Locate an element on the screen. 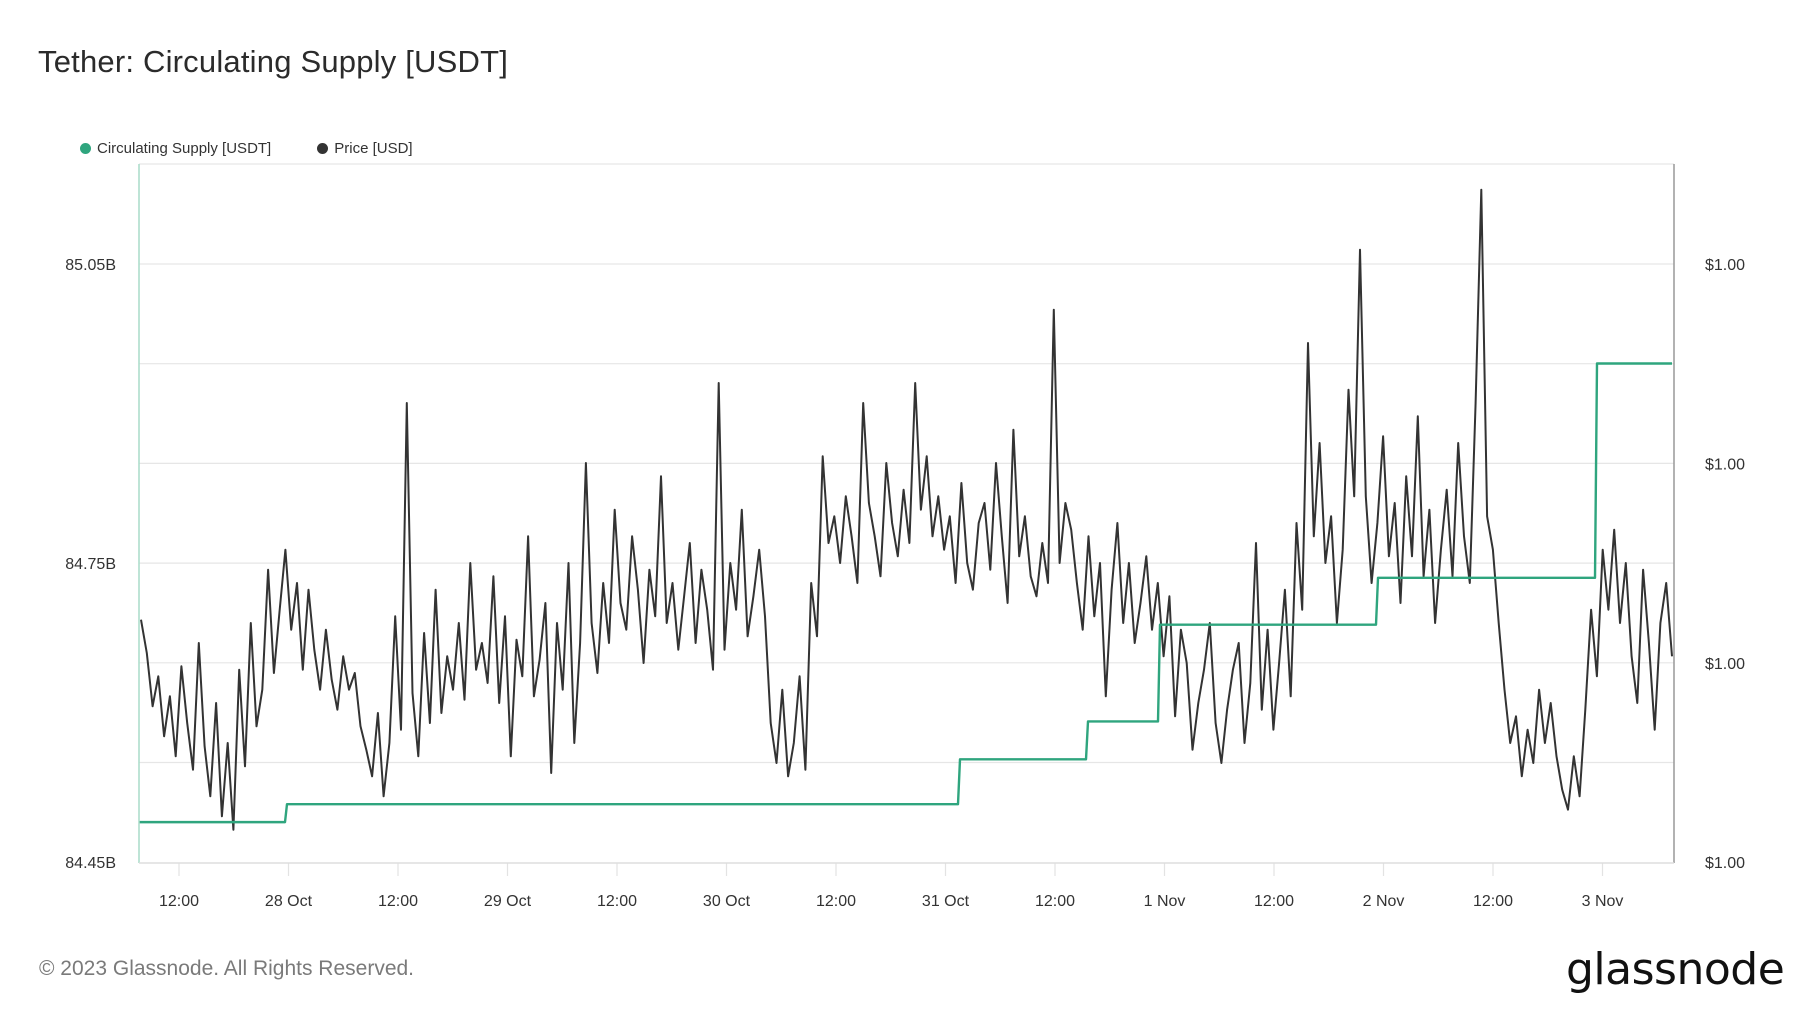 This screenshot has height=1013, width=1800. x-tick-label: 3 Nov is located at coordinates (1603, 901).